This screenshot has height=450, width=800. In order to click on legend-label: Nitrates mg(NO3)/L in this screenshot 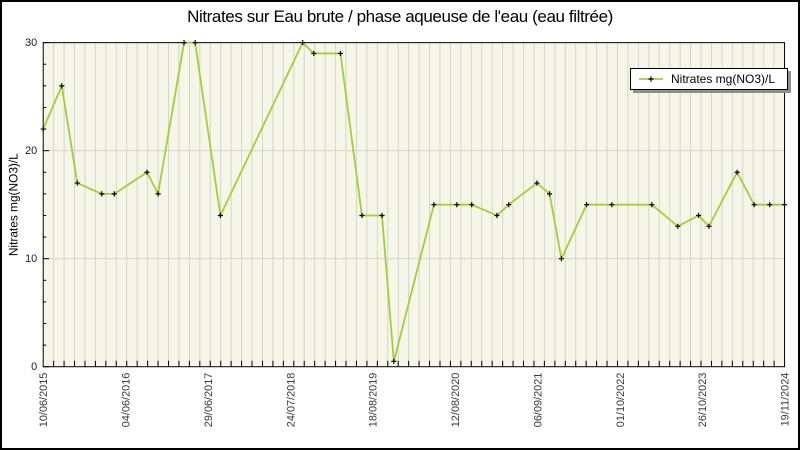, I will do `click(723, 79)`.